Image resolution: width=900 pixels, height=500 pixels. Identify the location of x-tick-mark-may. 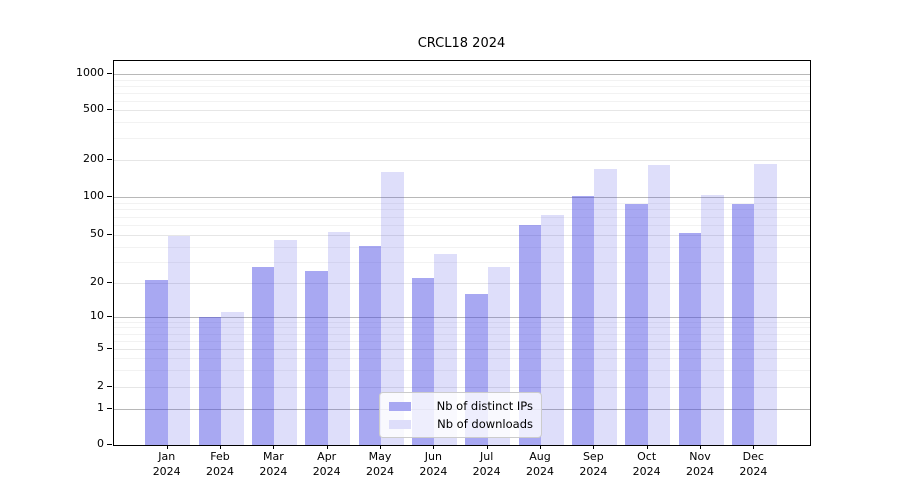
(381, 447).